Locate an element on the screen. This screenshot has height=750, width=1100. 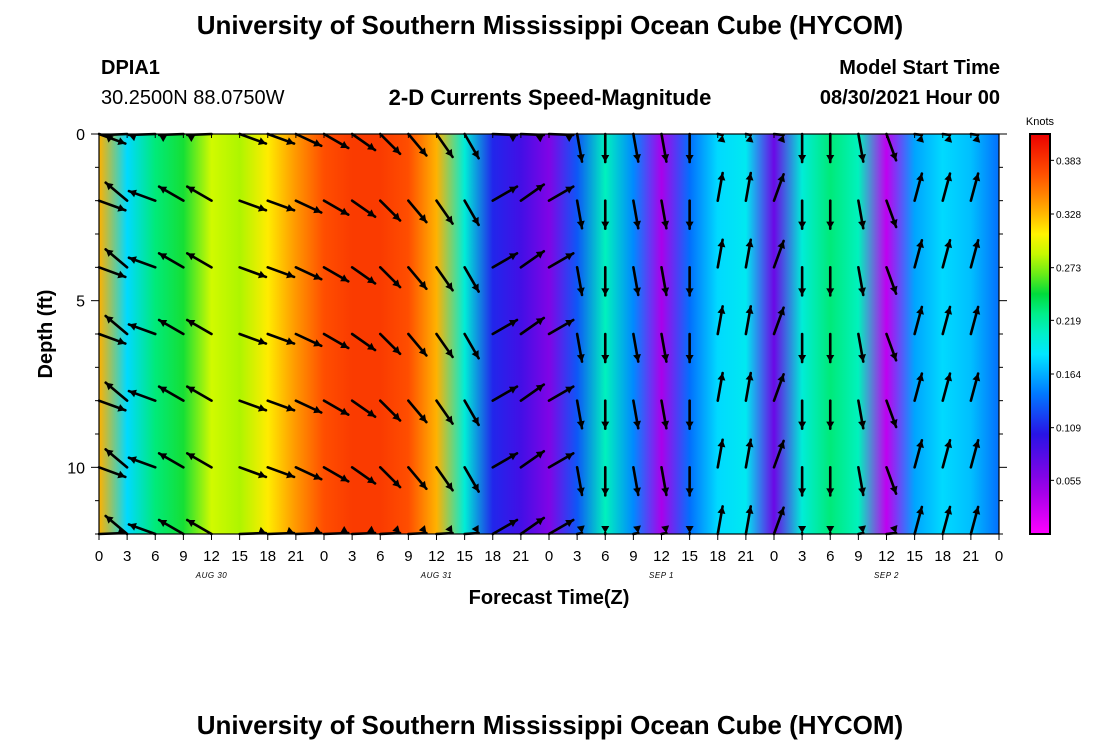
colorbar-tick-label: 0.219 is located at coordinates (1068, 321).